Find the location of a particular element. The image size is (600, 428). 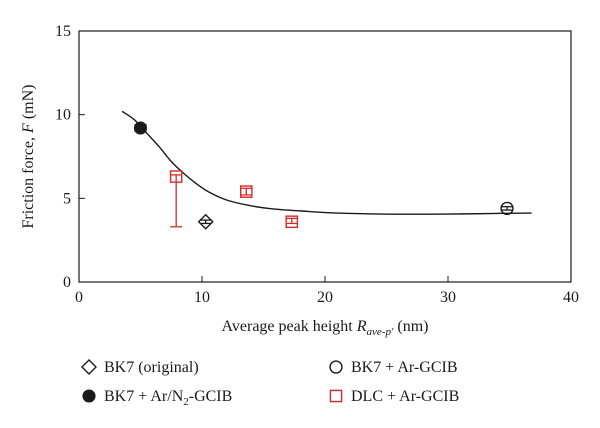

legend-item: BK7 + Ar-GCIB is located at coordinates (393, 367).